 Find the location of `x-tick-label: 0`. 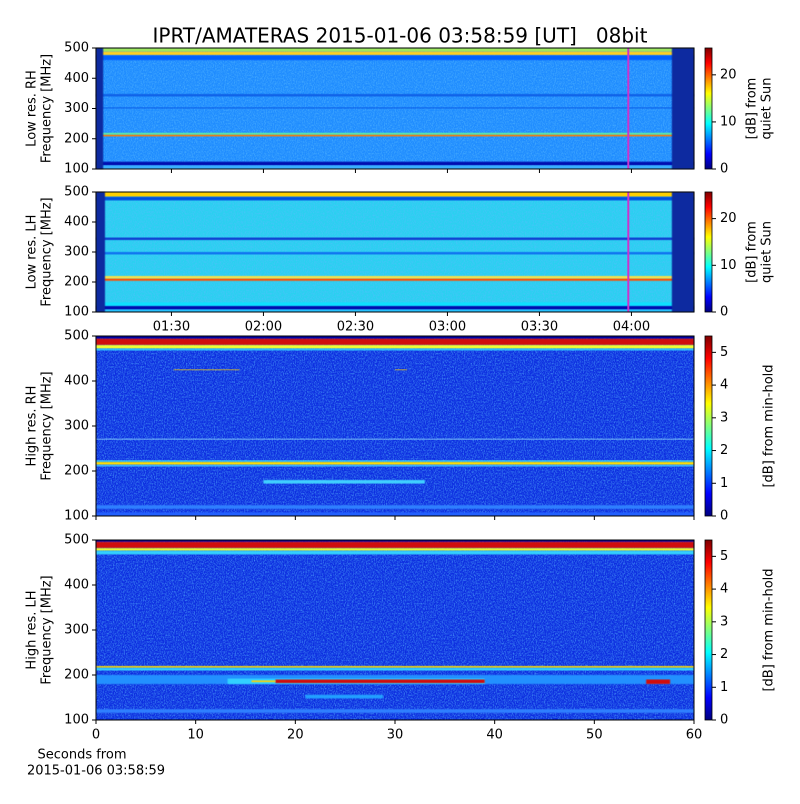

x-tick-label: 0 is located at coordinates (96, 735).